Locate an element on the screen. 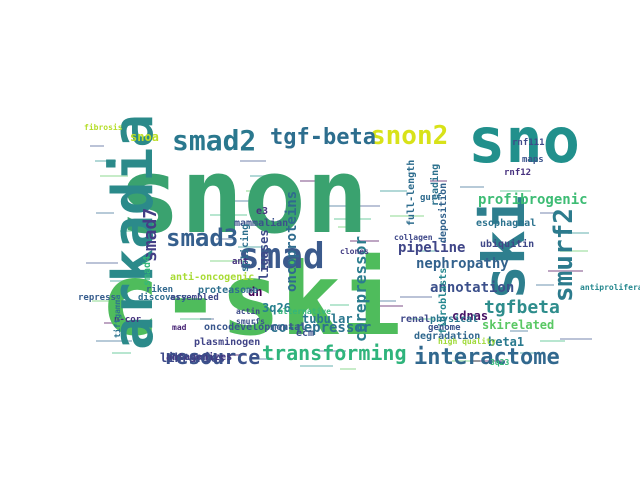 Image resolution: width=640 pixels, height=480 pixels. cloud-word: 3q23 is located at coordinates (499, 362).